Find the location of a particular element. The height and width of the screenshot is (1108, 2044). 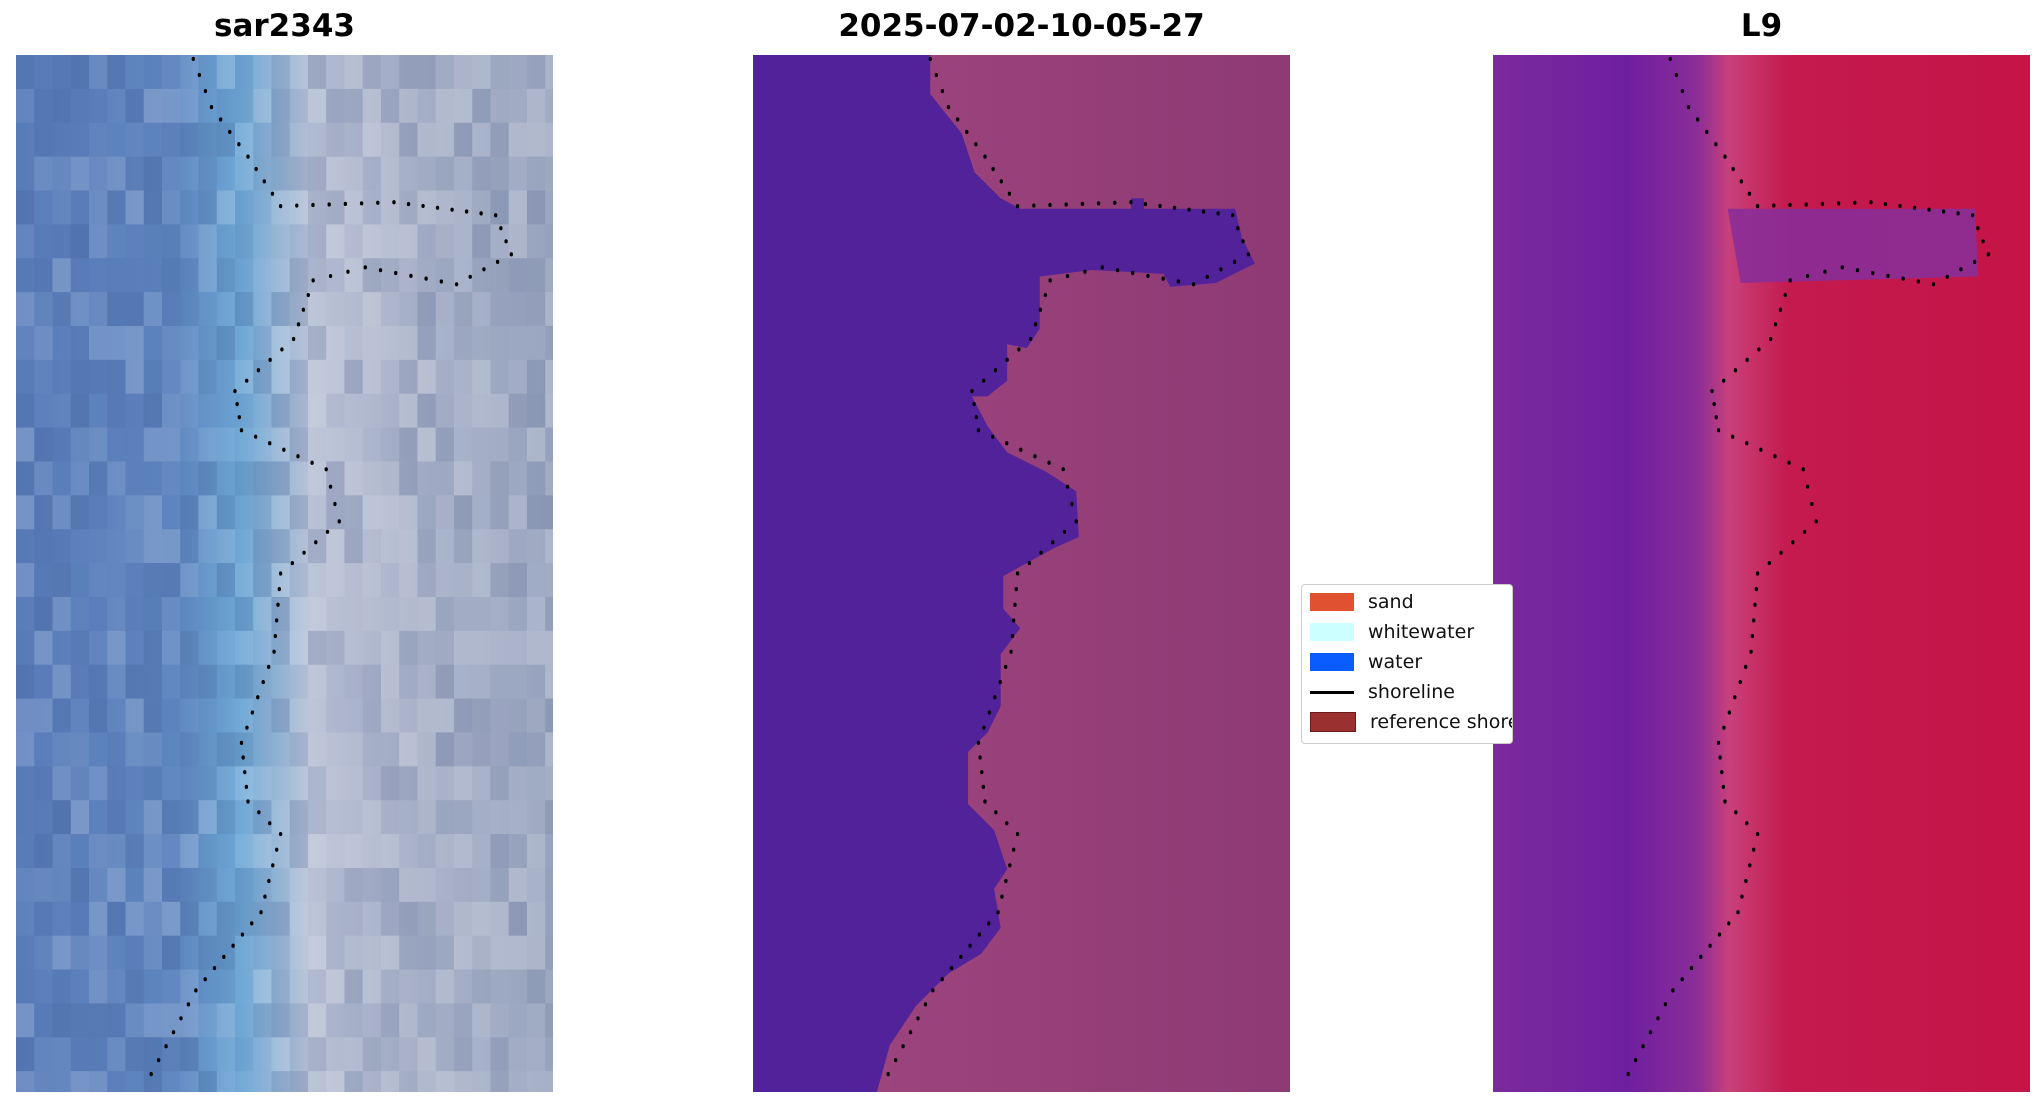

legend-label: shoreline is located at coordinates (1411, 692).